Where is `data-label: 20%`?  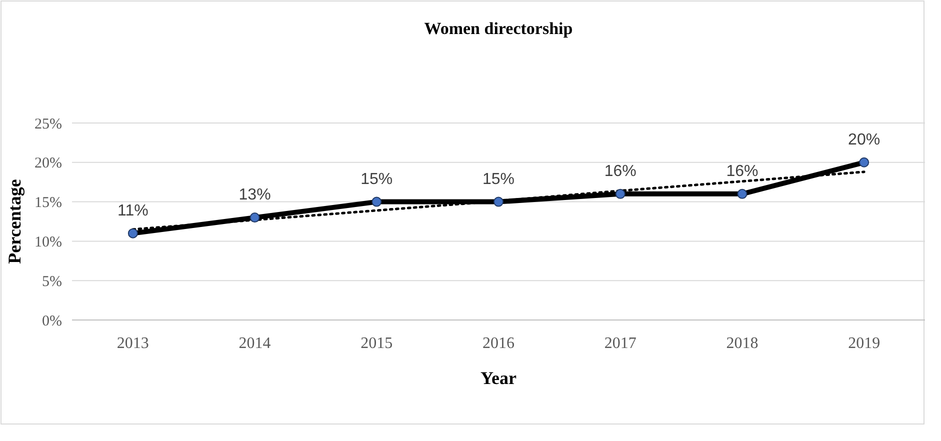
data-label: 20% is located at coordinates (864, 139).